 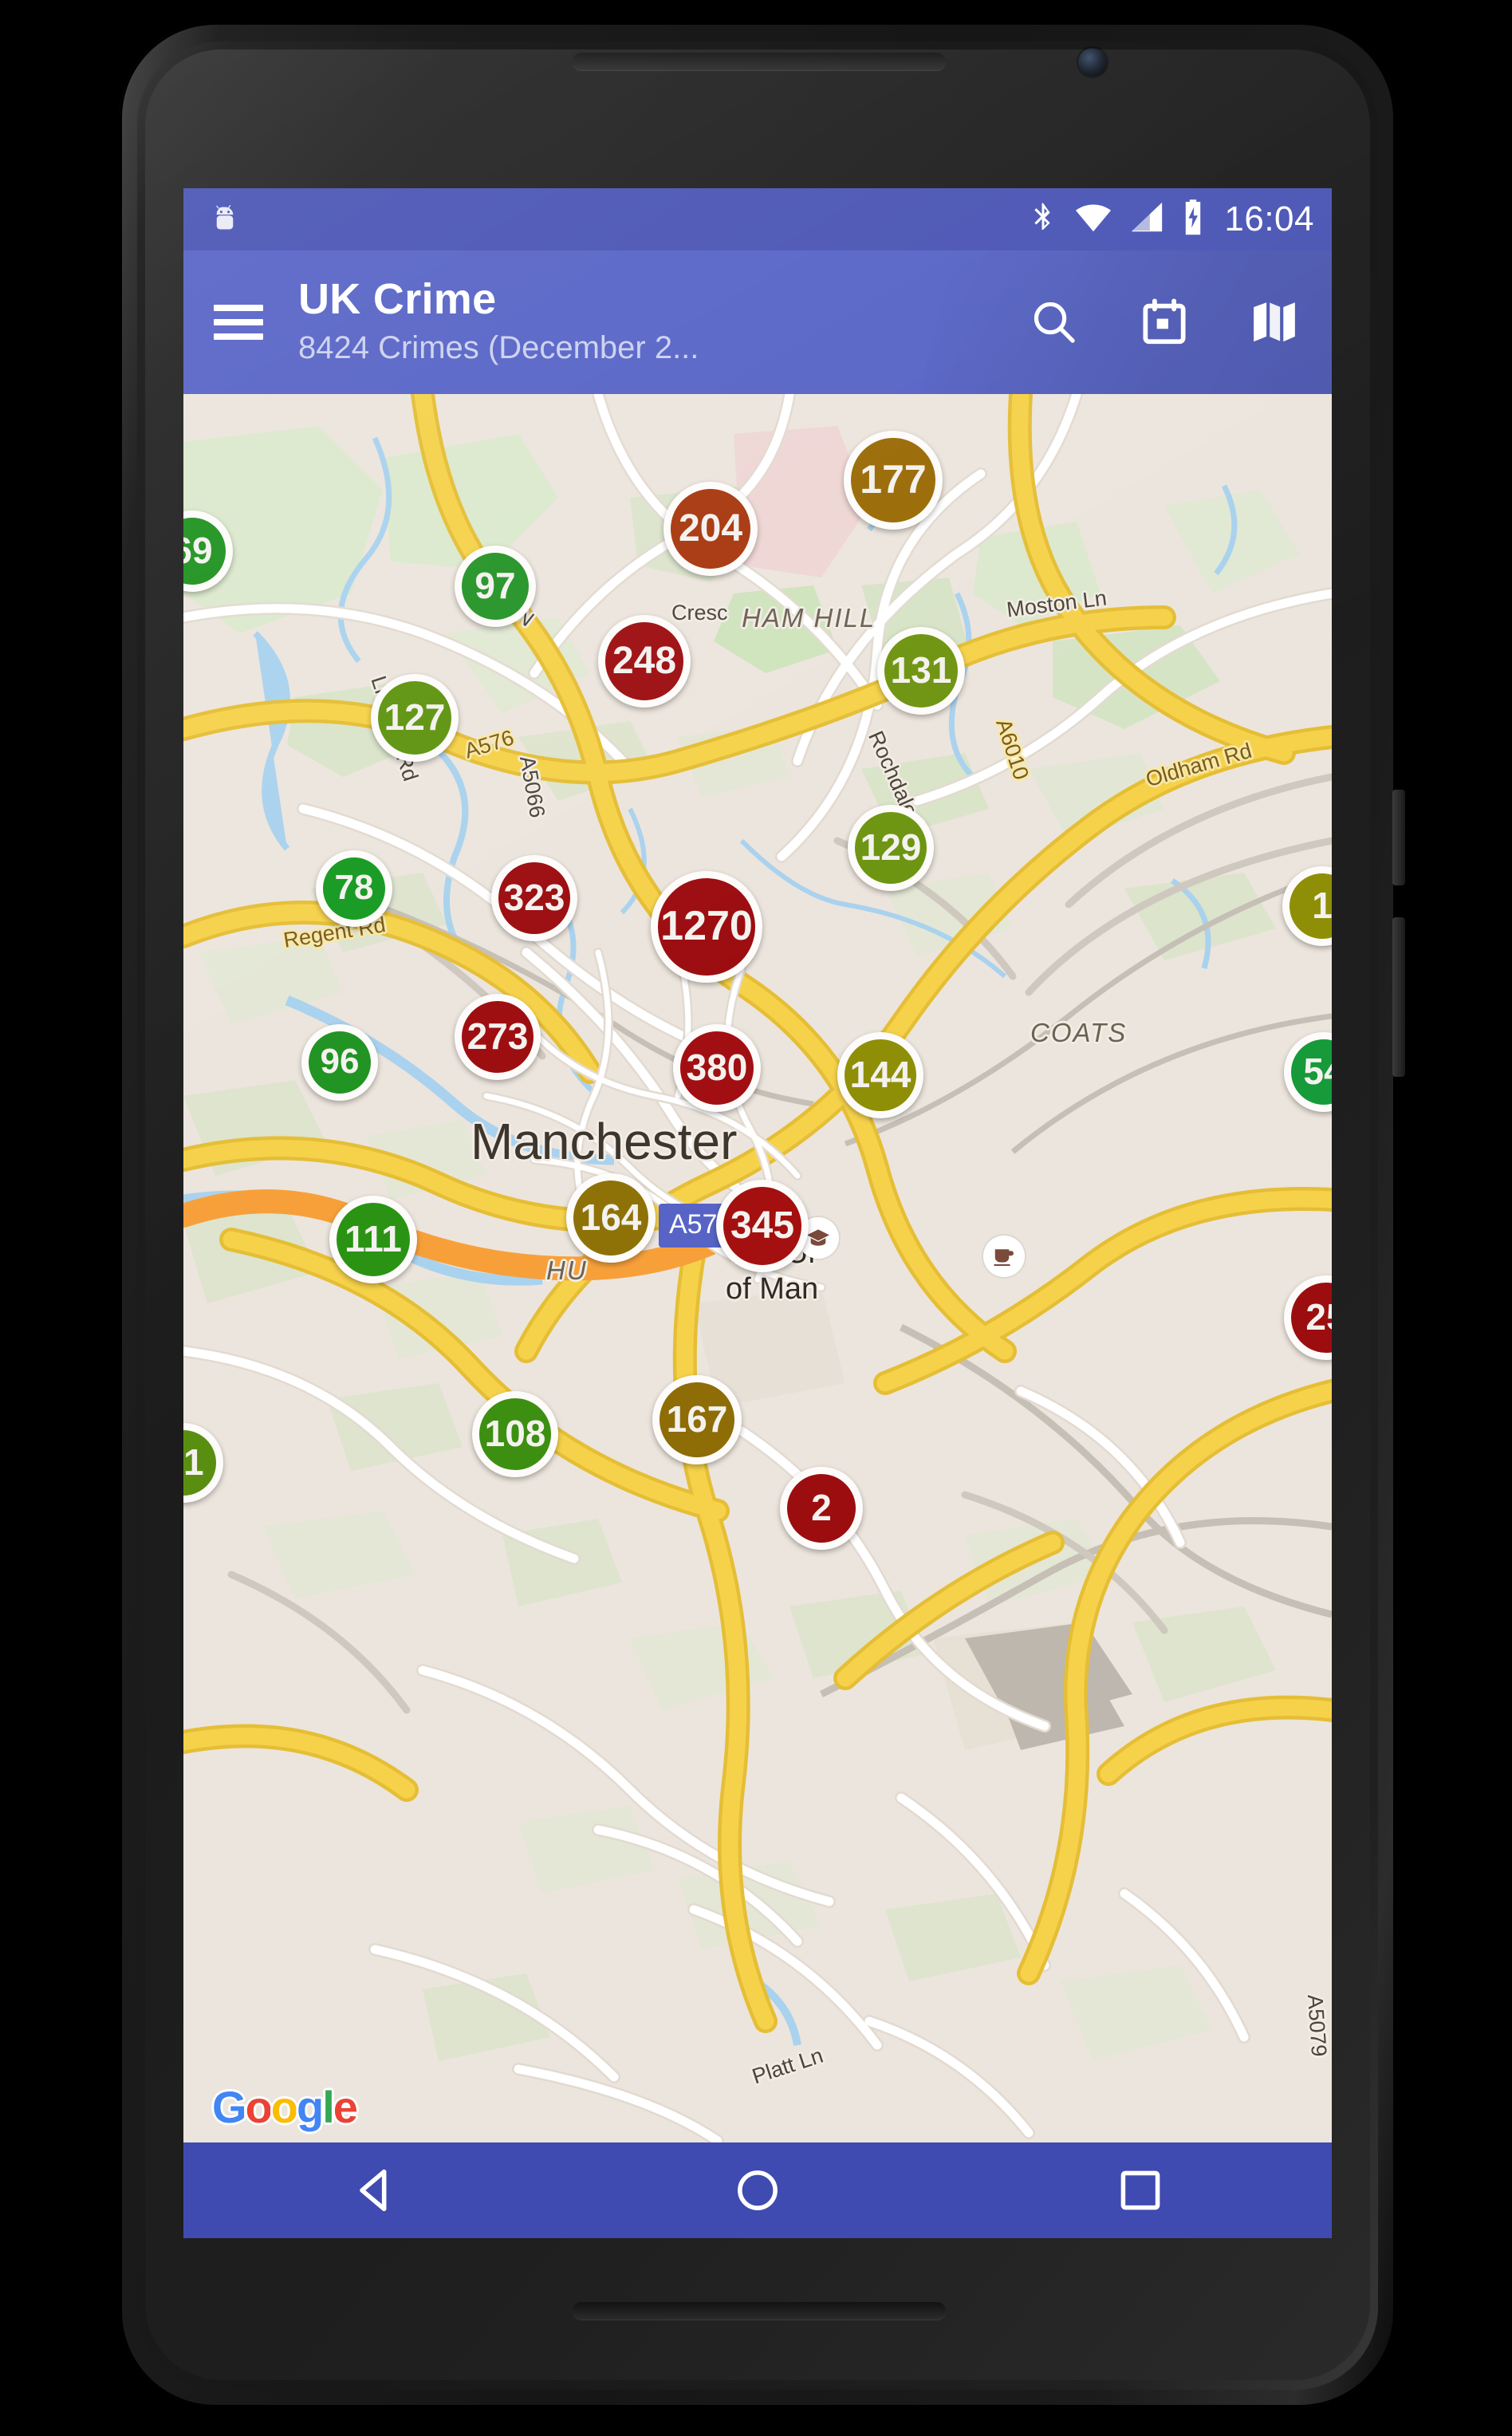 I want to click on cluster-count: 1, so click(x=1322, y=906).